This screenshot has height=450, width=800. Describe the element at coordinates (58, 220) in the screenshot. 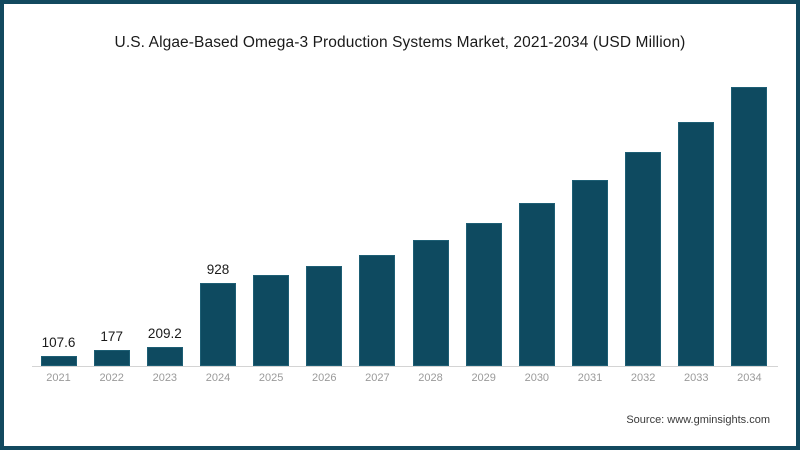

I see `bar-group: 107.6` at that location.